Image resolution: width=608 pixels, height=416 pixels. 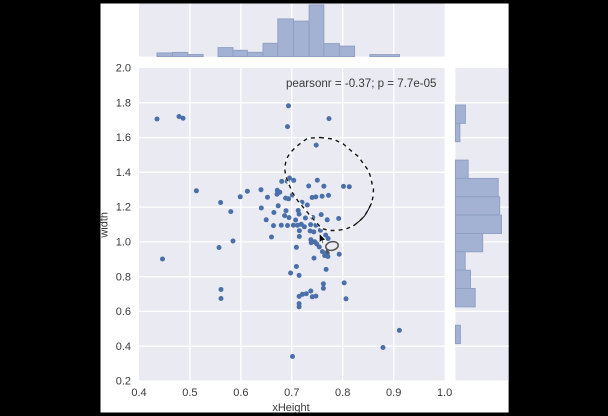 I want to click on svg-text: 0.7, so click(x=291, y=393).